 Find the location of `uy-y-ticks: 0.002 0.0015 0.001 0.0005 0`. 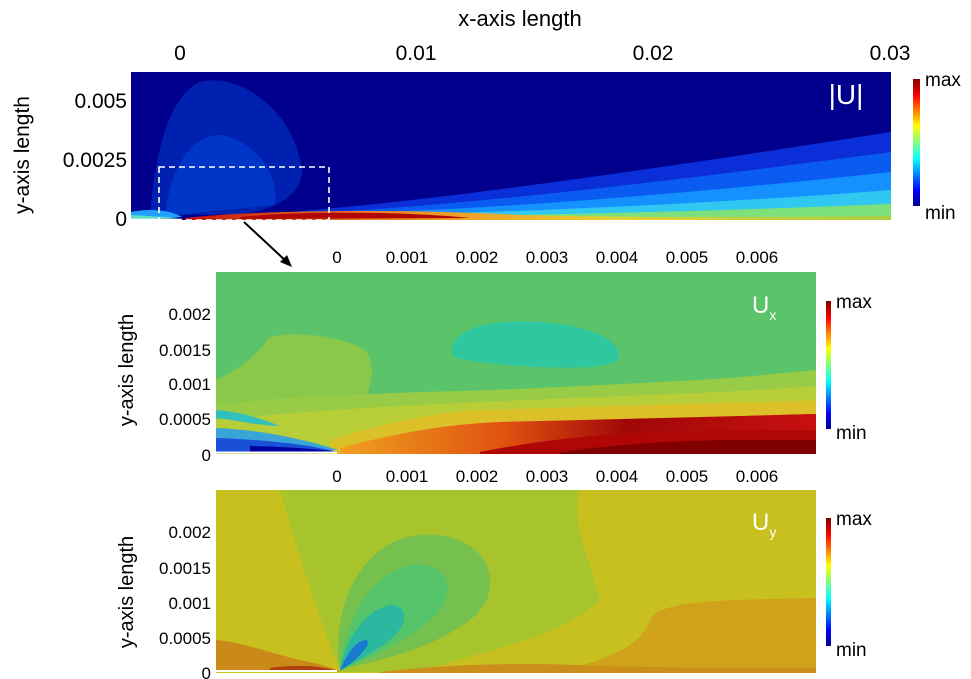

uy-y-ticks: 0.002 0.0015 0.001 0.0005 0 is located at coordinates (185, 601).